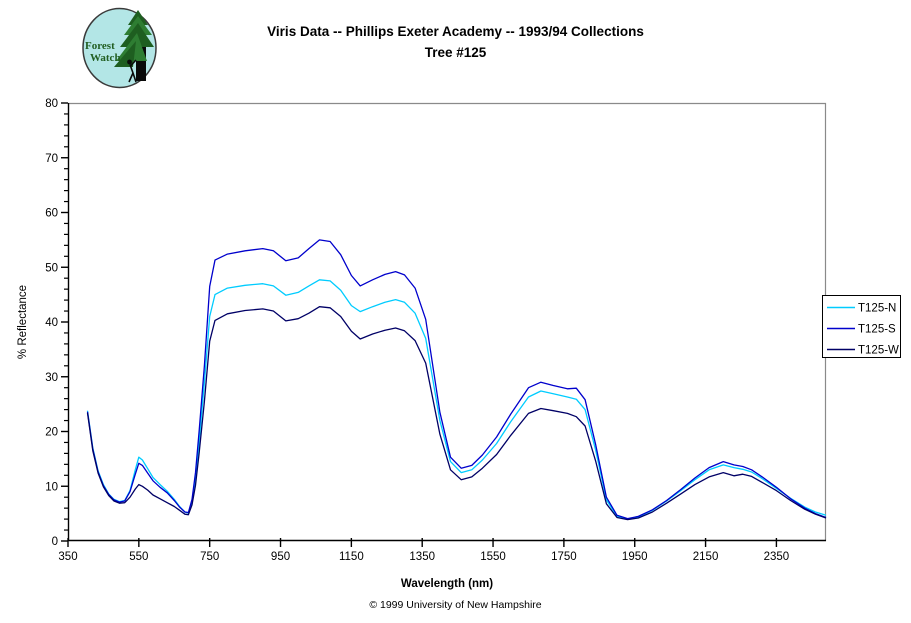 This screenshot has height=623, width=911. Describe the element at coordinates (447, 584) in the screenshot. I see `x-axis-title: Wavelength (nm)` at that location.